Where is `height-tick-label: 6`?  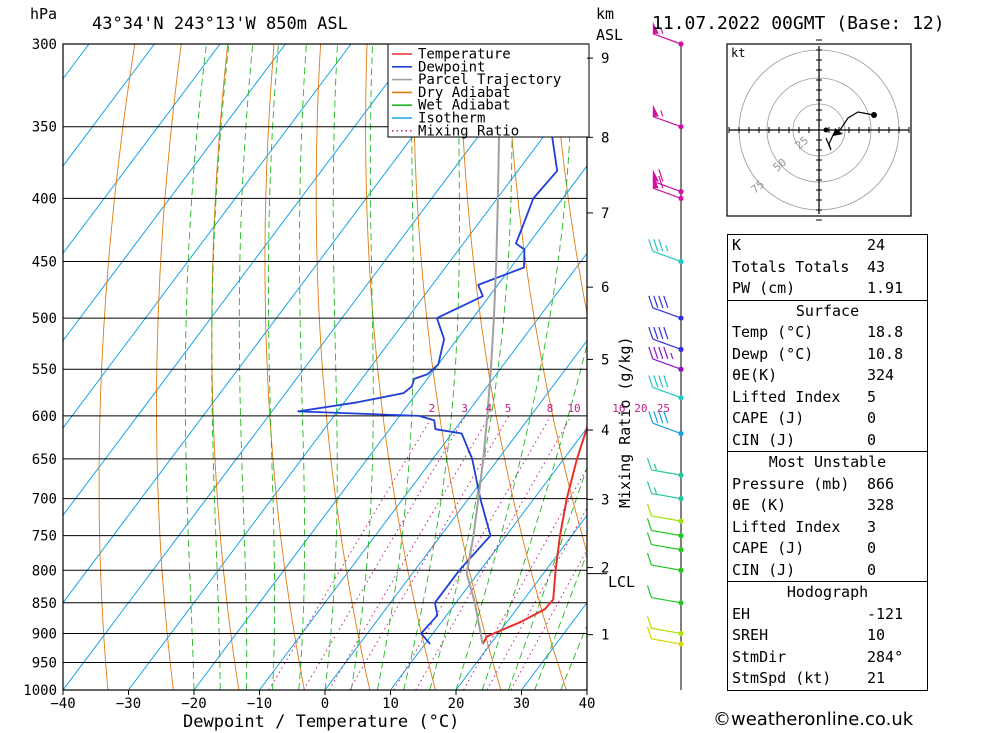 height-tick-label: 6 is located at coordinates (605, 288).